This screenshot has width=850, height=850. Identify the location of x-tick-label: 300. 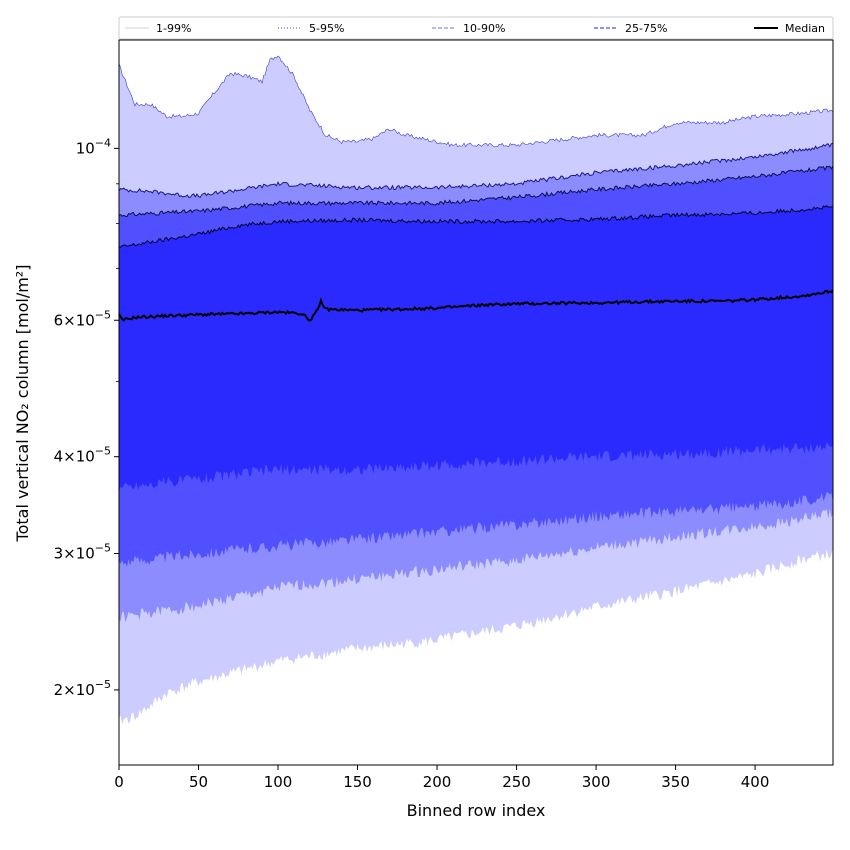
(596, 782).